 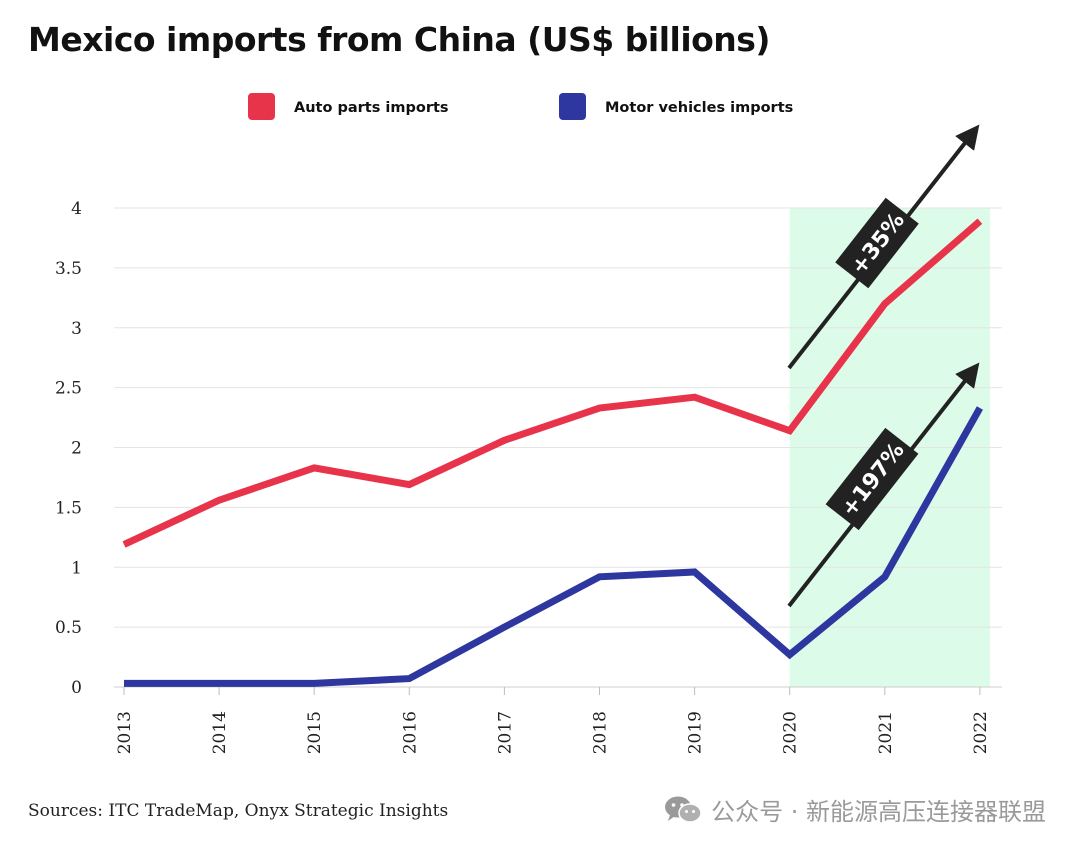 I want to click on legend: Auto parts imports Motor vehicles imports, so click(x=520, y=106).